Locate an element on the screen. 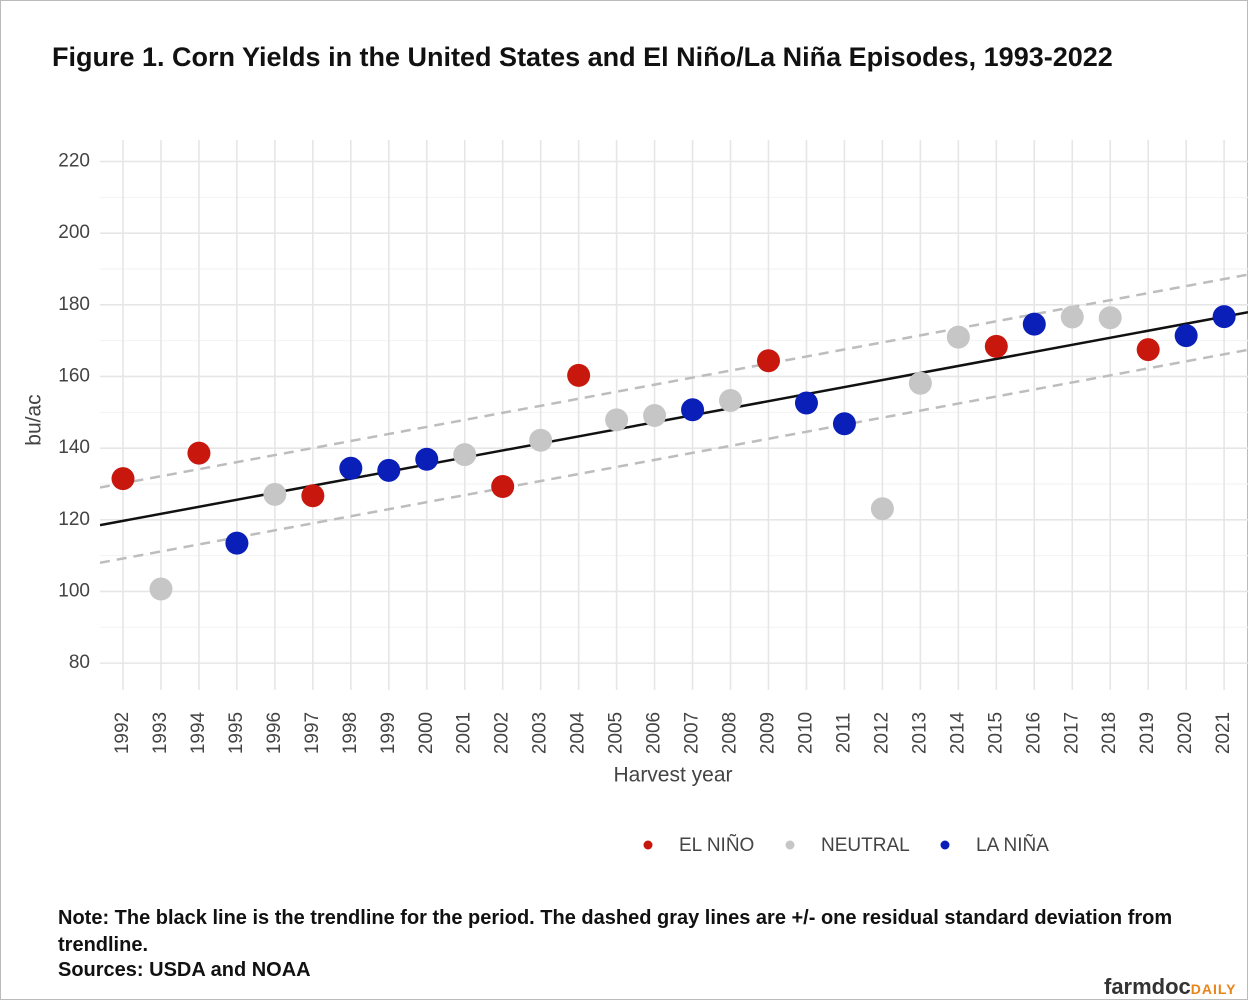 Image resolution: width=1248 pixels, height=1000 pixels. x-tick-label: 2015 is located at coordinates (995, 733).